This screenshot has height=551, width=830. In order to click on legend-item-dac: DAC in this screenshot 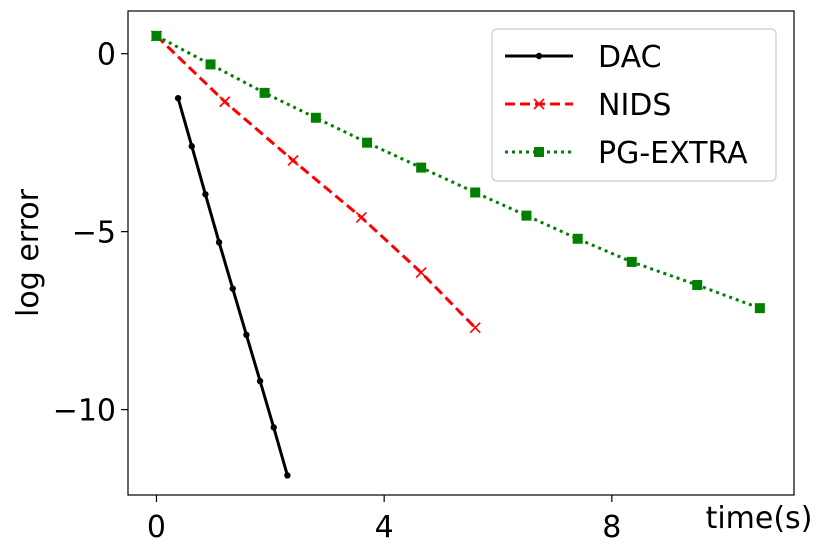, I will do `click(583, 57)`.